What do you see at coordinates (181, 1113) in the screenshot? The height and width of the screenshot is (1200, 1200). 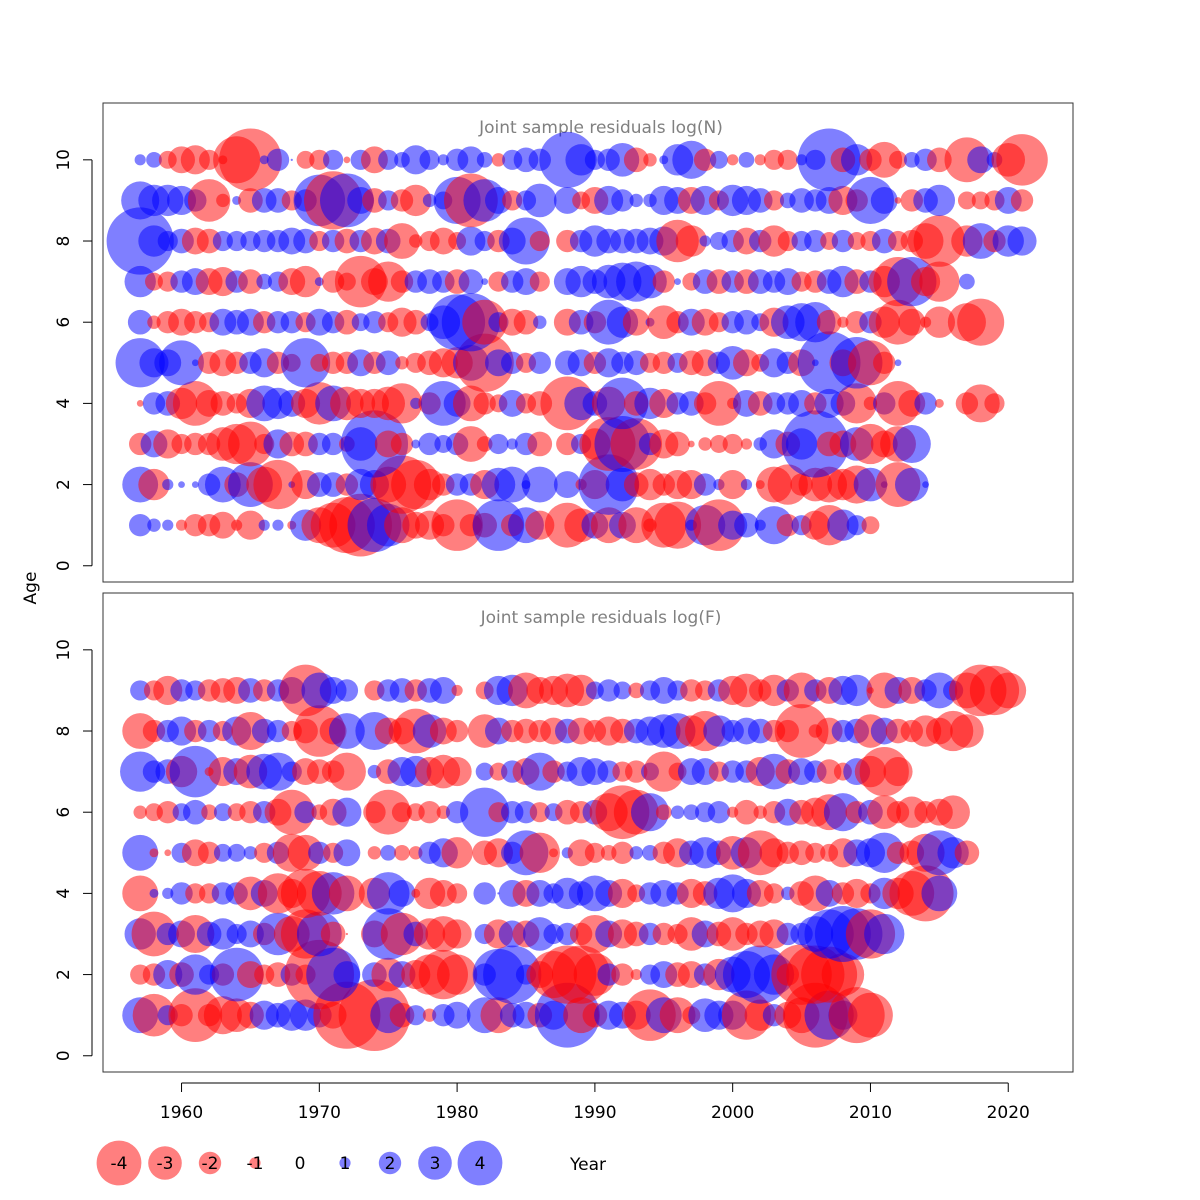 I see `x-tick-label: 1960` at bounding box center [181, 1113].